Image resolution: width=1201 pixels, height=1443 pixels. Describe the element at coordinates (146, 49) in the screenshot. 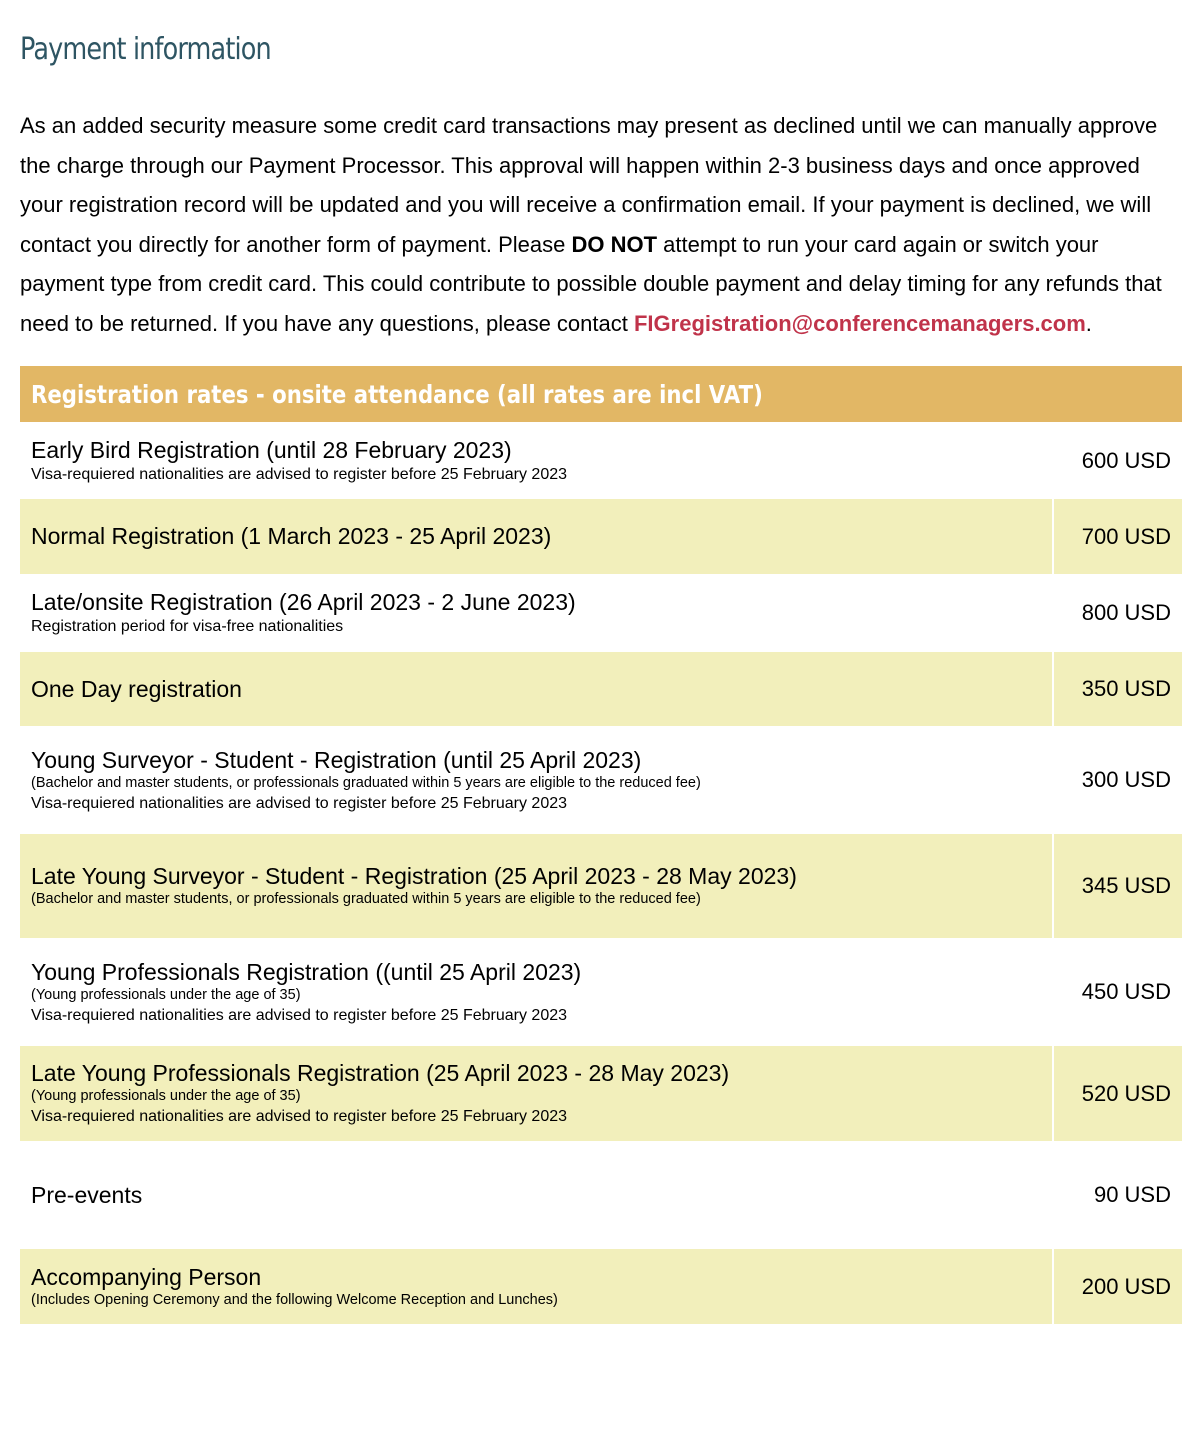

I see `page-title: Payment information` at that location.